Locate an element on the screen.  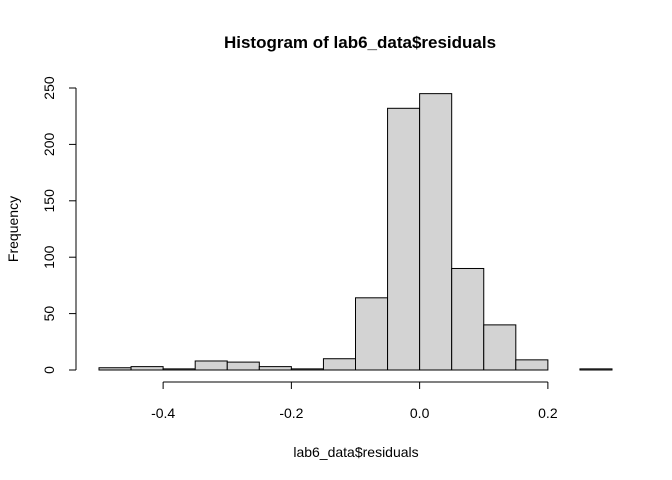
y-axis-label: Frequency is located at coordinates (13, 229).